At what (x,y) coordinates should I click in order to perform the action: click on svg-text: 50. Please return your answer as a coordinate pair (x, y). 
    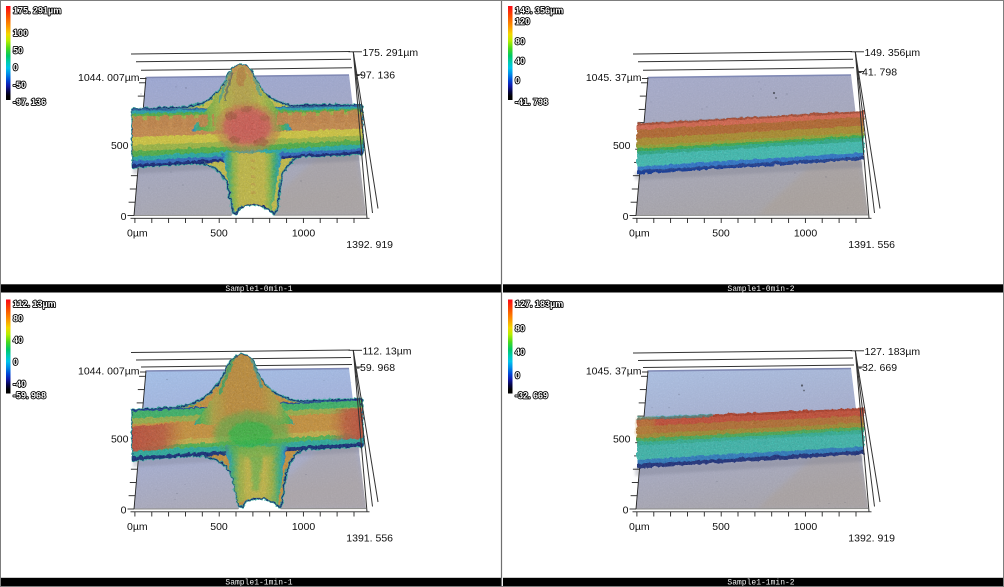
    Looking at the image, I should click on (18, 50).